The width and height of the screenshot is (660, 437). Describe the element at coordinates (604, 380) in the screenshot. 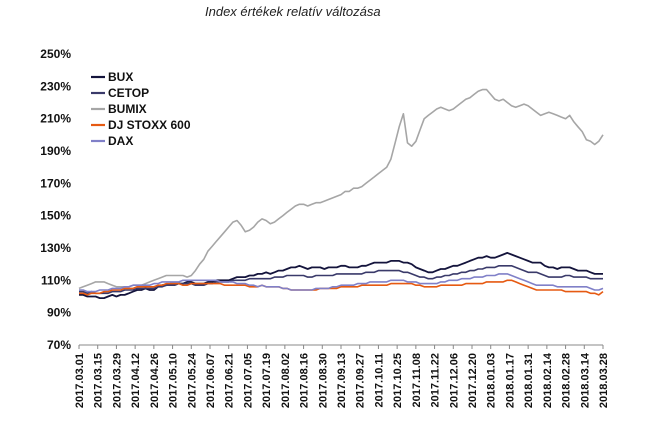

I see `x-tick-label: 2018.03.28` at that location.